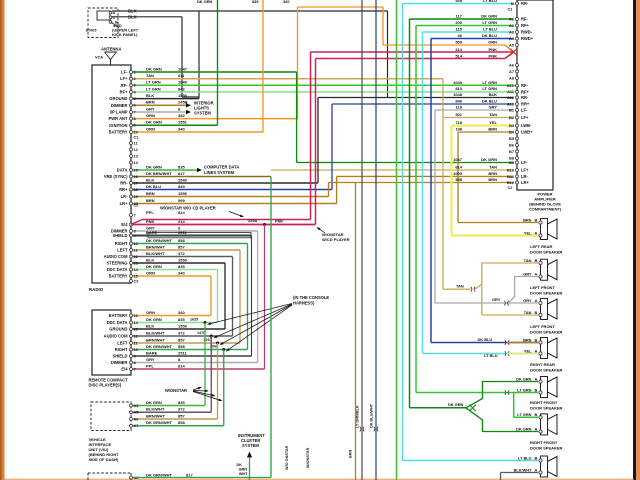 The height and width of the screenshot is (480, 640). I want to click on svg-text: 4, so click(135, 91).